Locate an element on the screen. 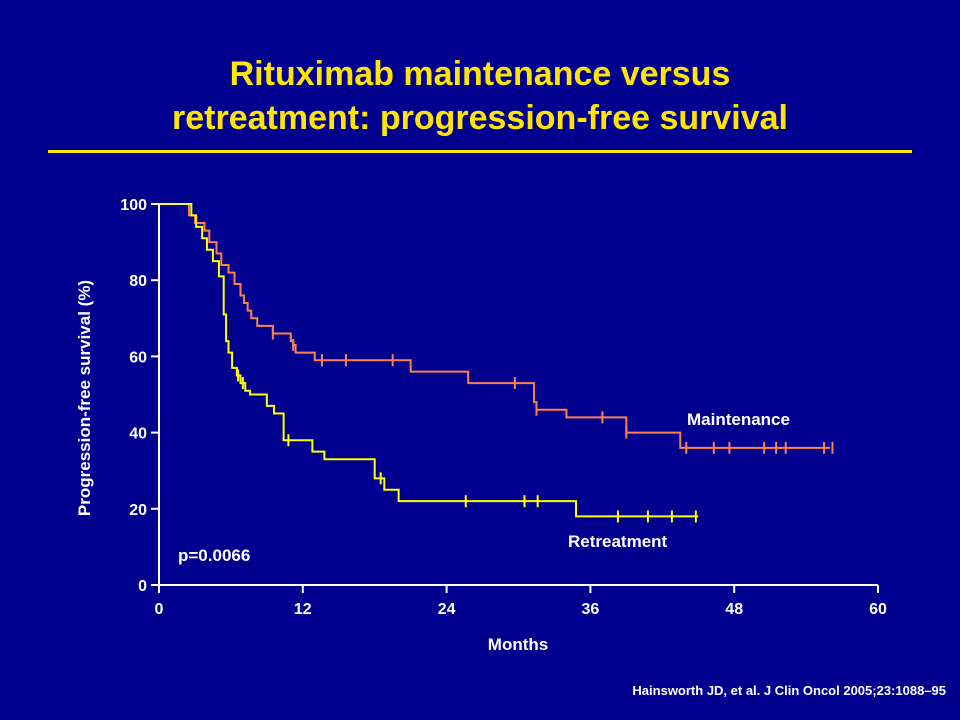 This screenshot has width=960, height=720. x-tick-label: 36 is located at coordinates (591, 609).